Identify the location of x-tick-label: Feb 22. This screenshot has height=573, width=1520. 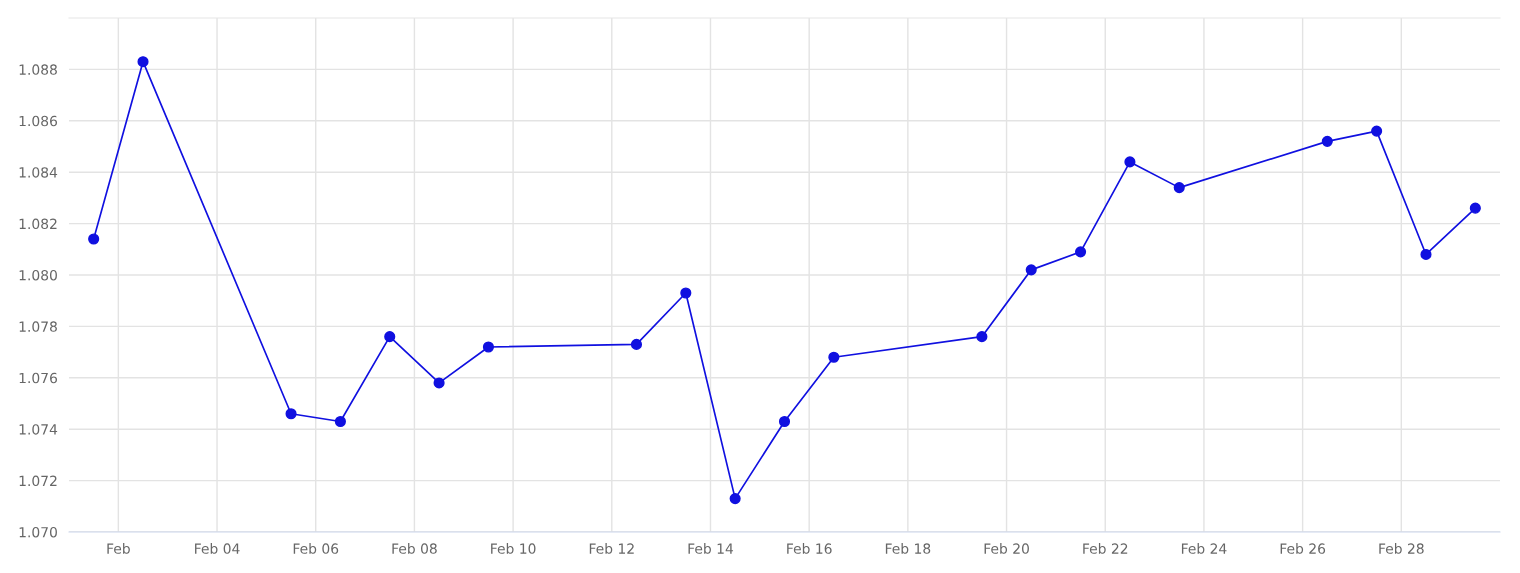
(1105, 548).